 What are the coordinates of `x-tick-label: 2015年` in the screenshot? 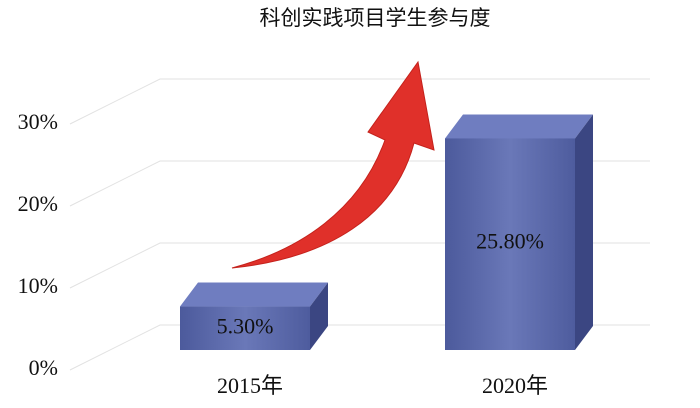 It's located at (250, 385).